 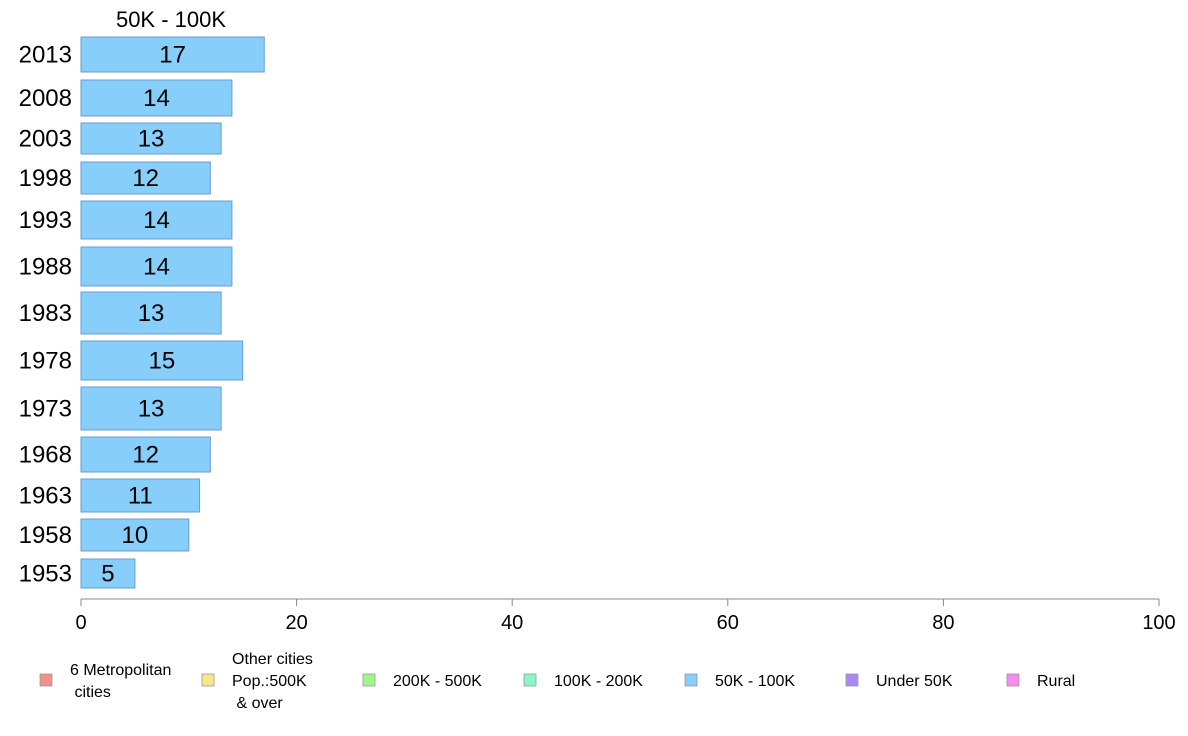 I want to click on x-tick-label: 80, so click(x=943, y=623).